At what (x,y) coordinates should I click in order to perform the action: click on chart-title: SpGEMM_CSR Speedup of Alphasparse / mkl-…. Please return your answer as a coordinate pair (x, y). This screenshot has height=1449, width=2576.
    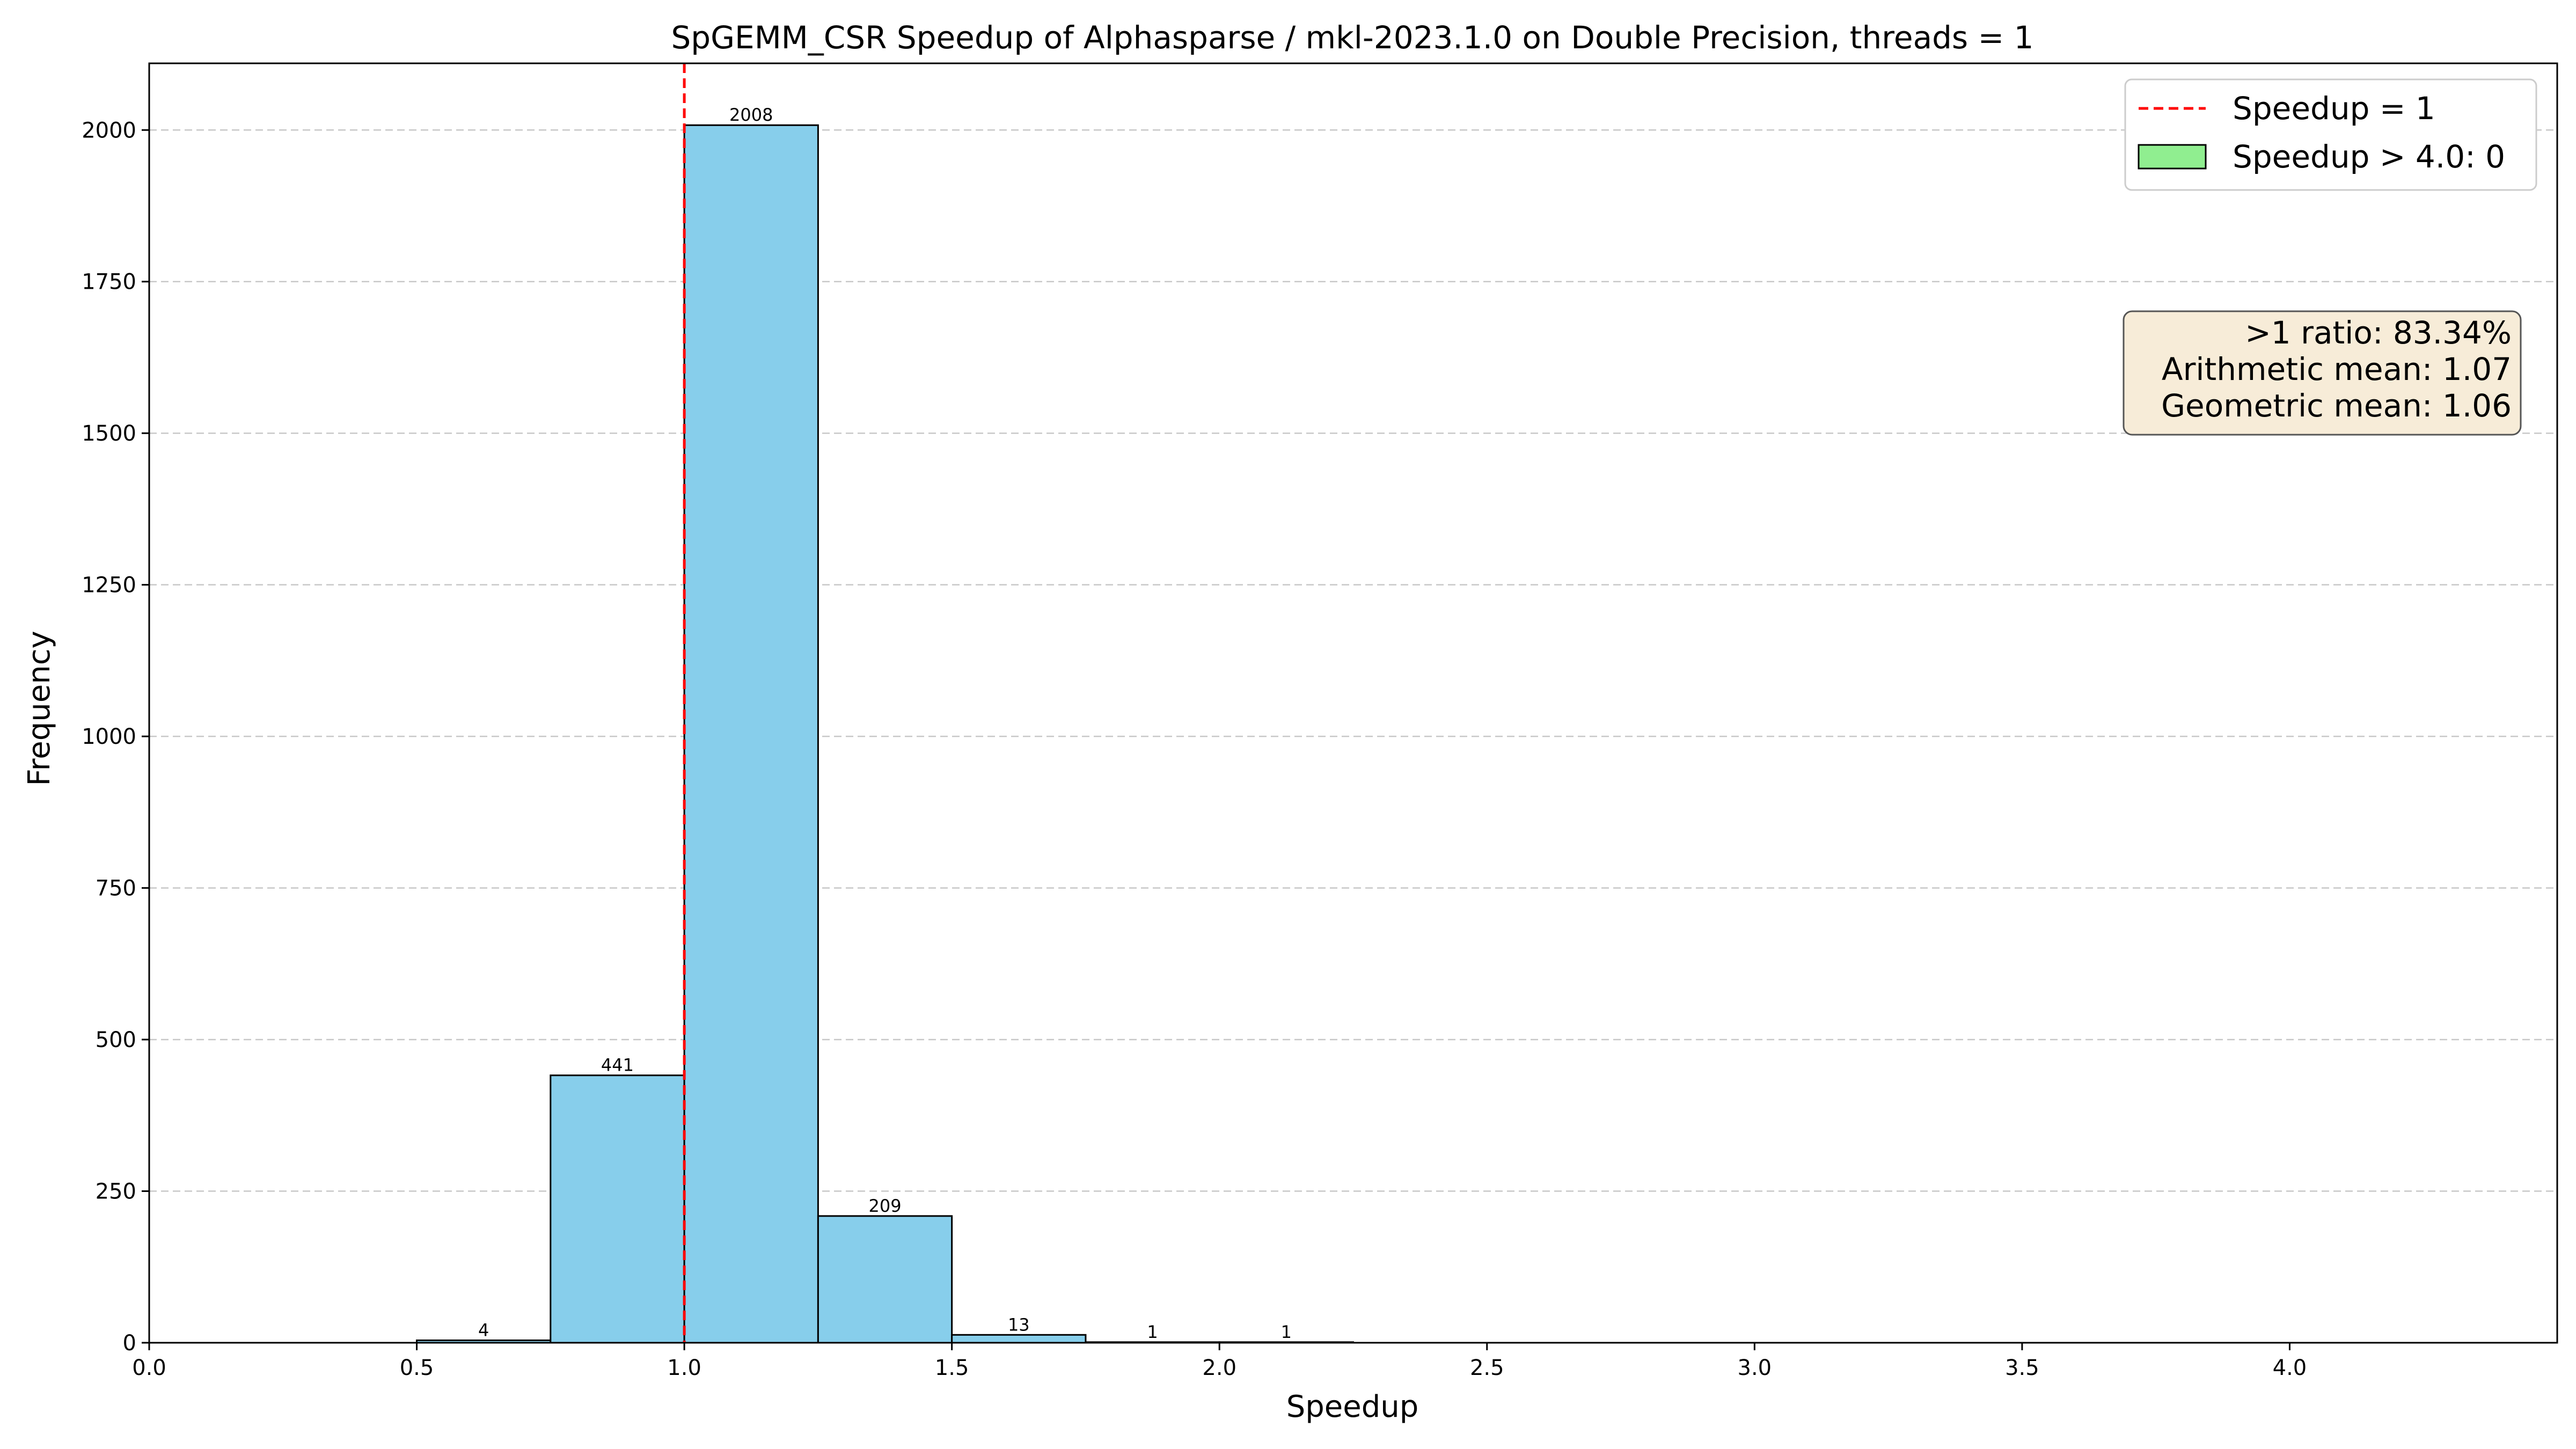
    Looking at the image, I should click on (1352, 37).